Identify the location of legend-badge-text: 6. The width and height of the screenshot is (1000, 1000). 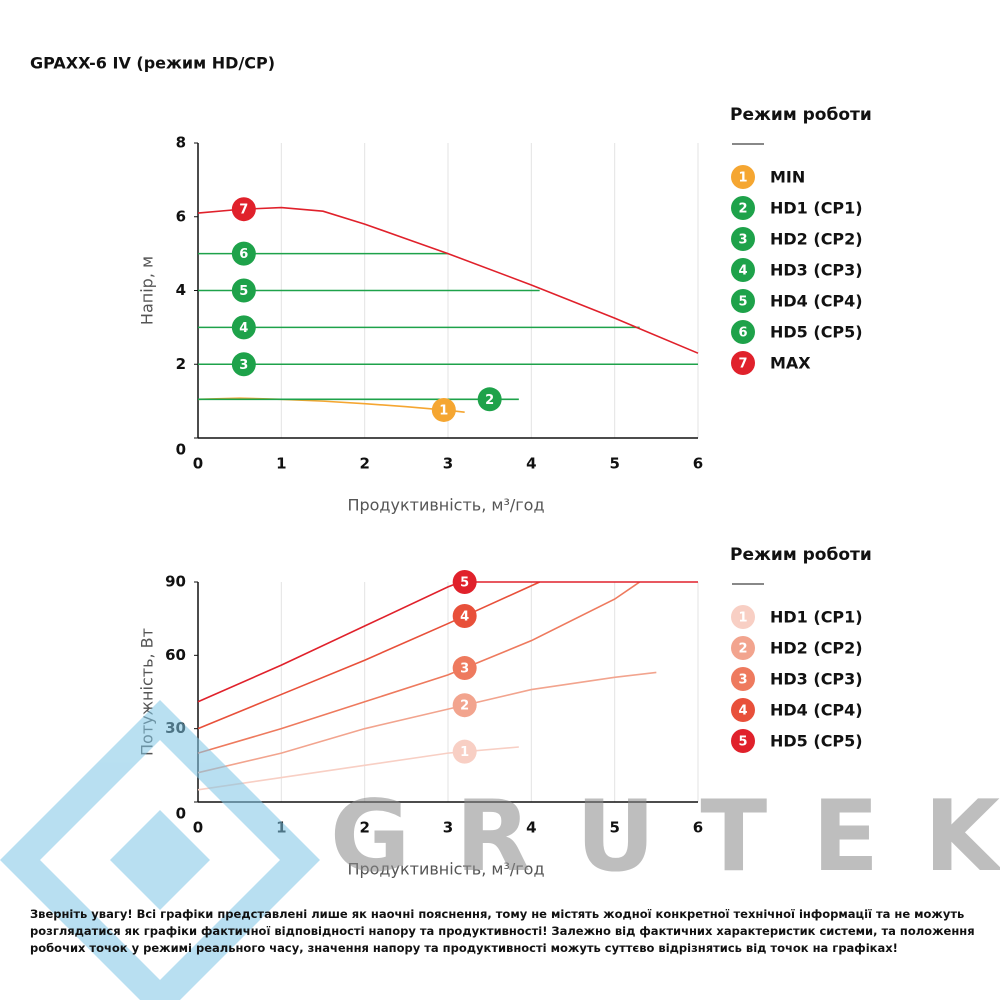
(742, 333).